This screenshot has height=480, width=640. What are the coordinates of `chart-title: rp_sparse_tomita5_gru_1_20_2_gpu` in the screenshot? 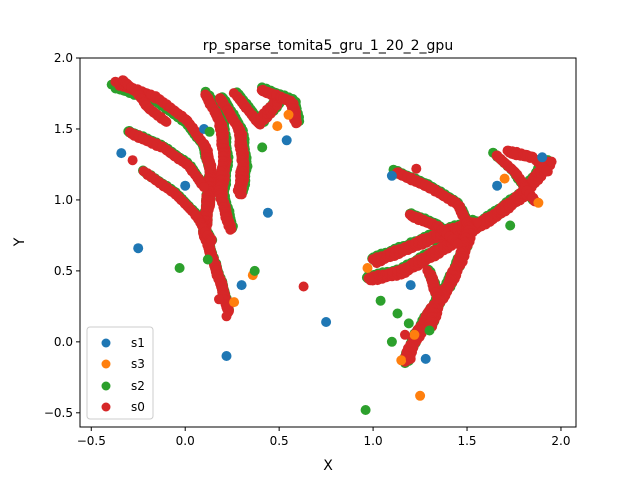 It's located at (328, 46).